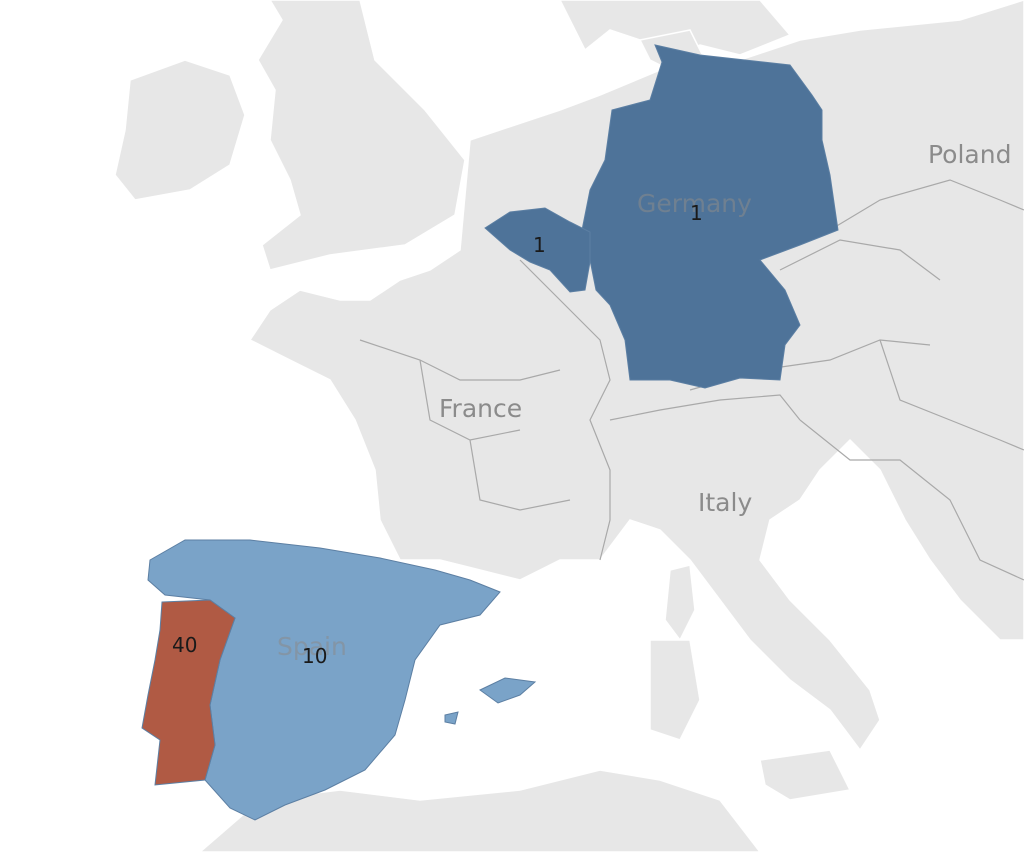 This screenshot has height=852, width=1024. I want to click on border-poland, so click(926, 205).